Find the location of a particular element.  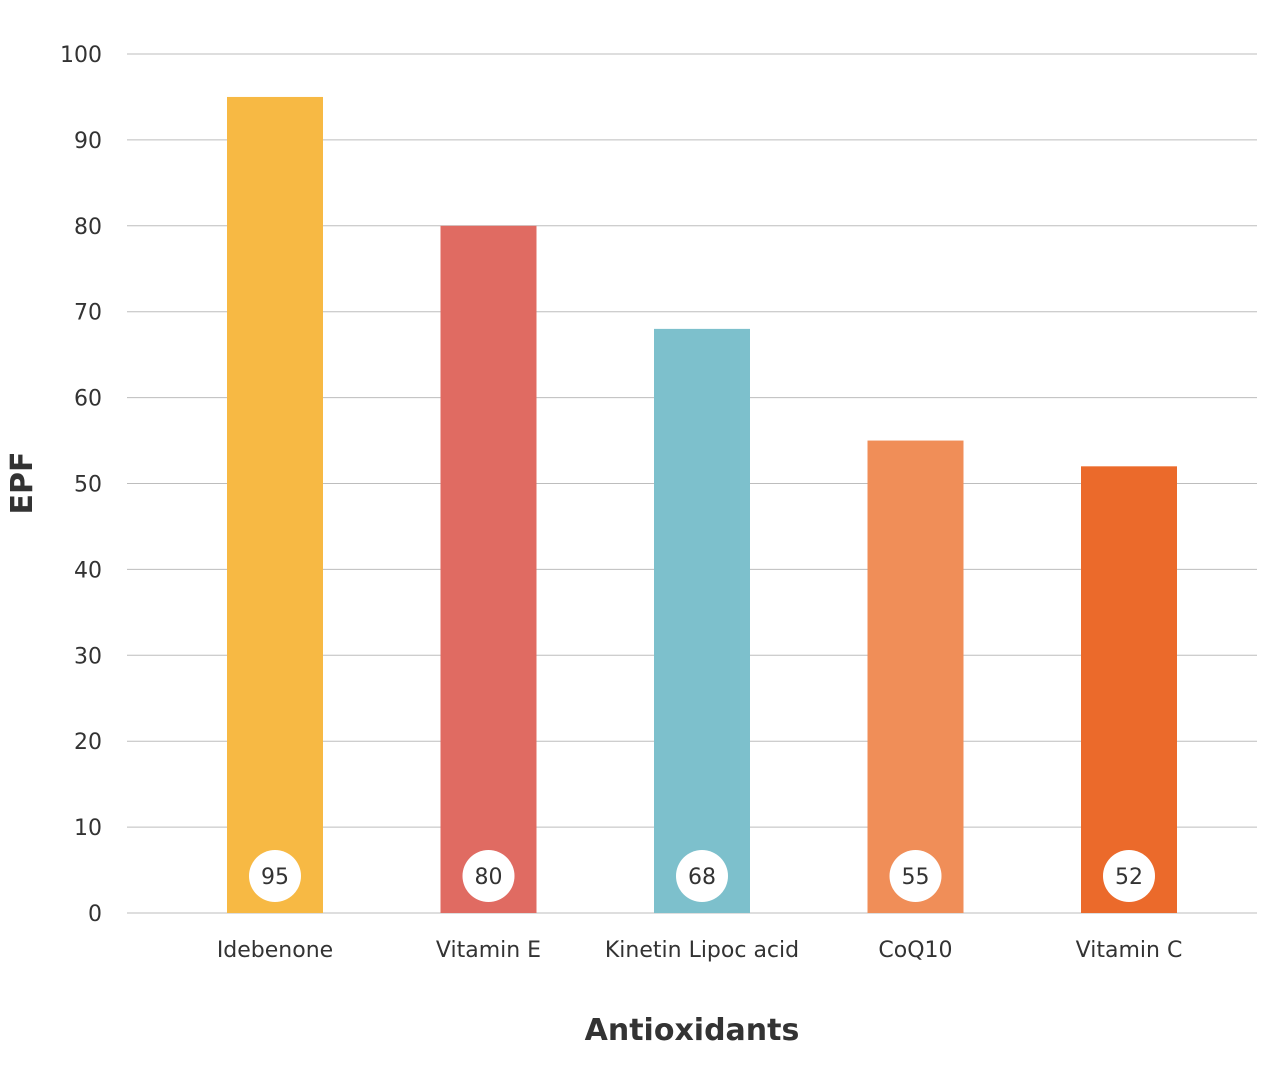

data-labels: 95 80 68 55 52 is located at coordinates (702, 876).